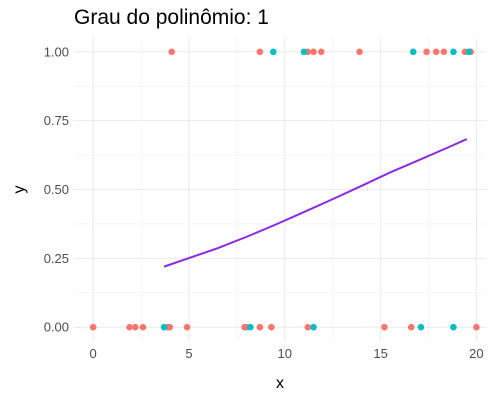  I want to click on y-tick-label: 0.25, so click(56, 258).